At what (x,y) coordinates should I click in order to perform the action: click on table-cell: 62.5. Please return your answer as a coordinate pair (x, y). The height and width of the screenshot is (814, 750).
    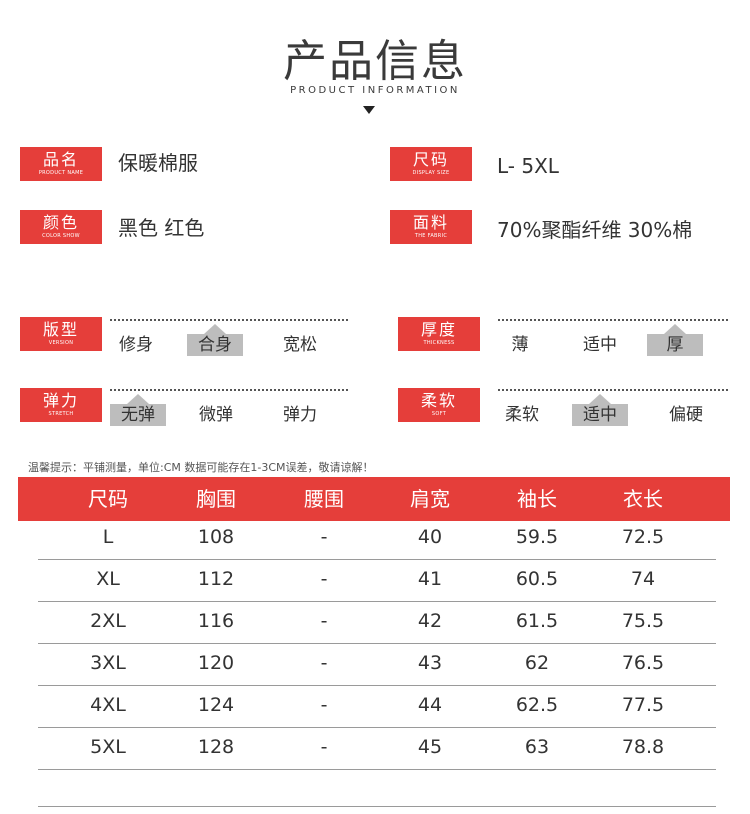
    Looking at the image, I should click on (537, 705).